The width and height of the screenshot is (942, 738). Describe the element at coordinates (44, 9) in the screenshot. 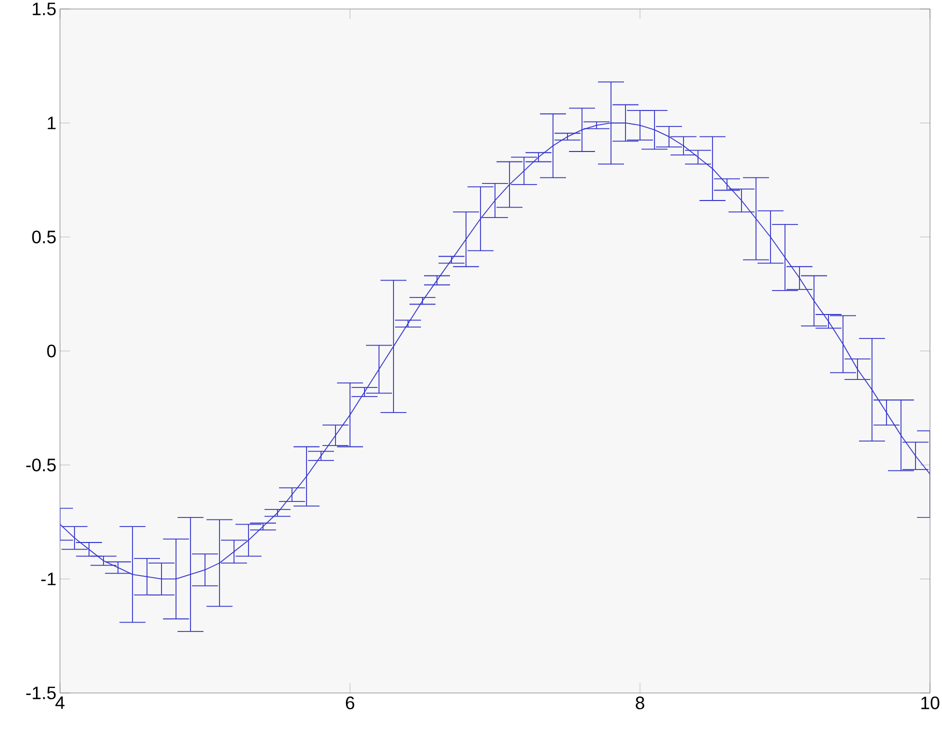

I see `y-tick-label: 1.5` at that location.